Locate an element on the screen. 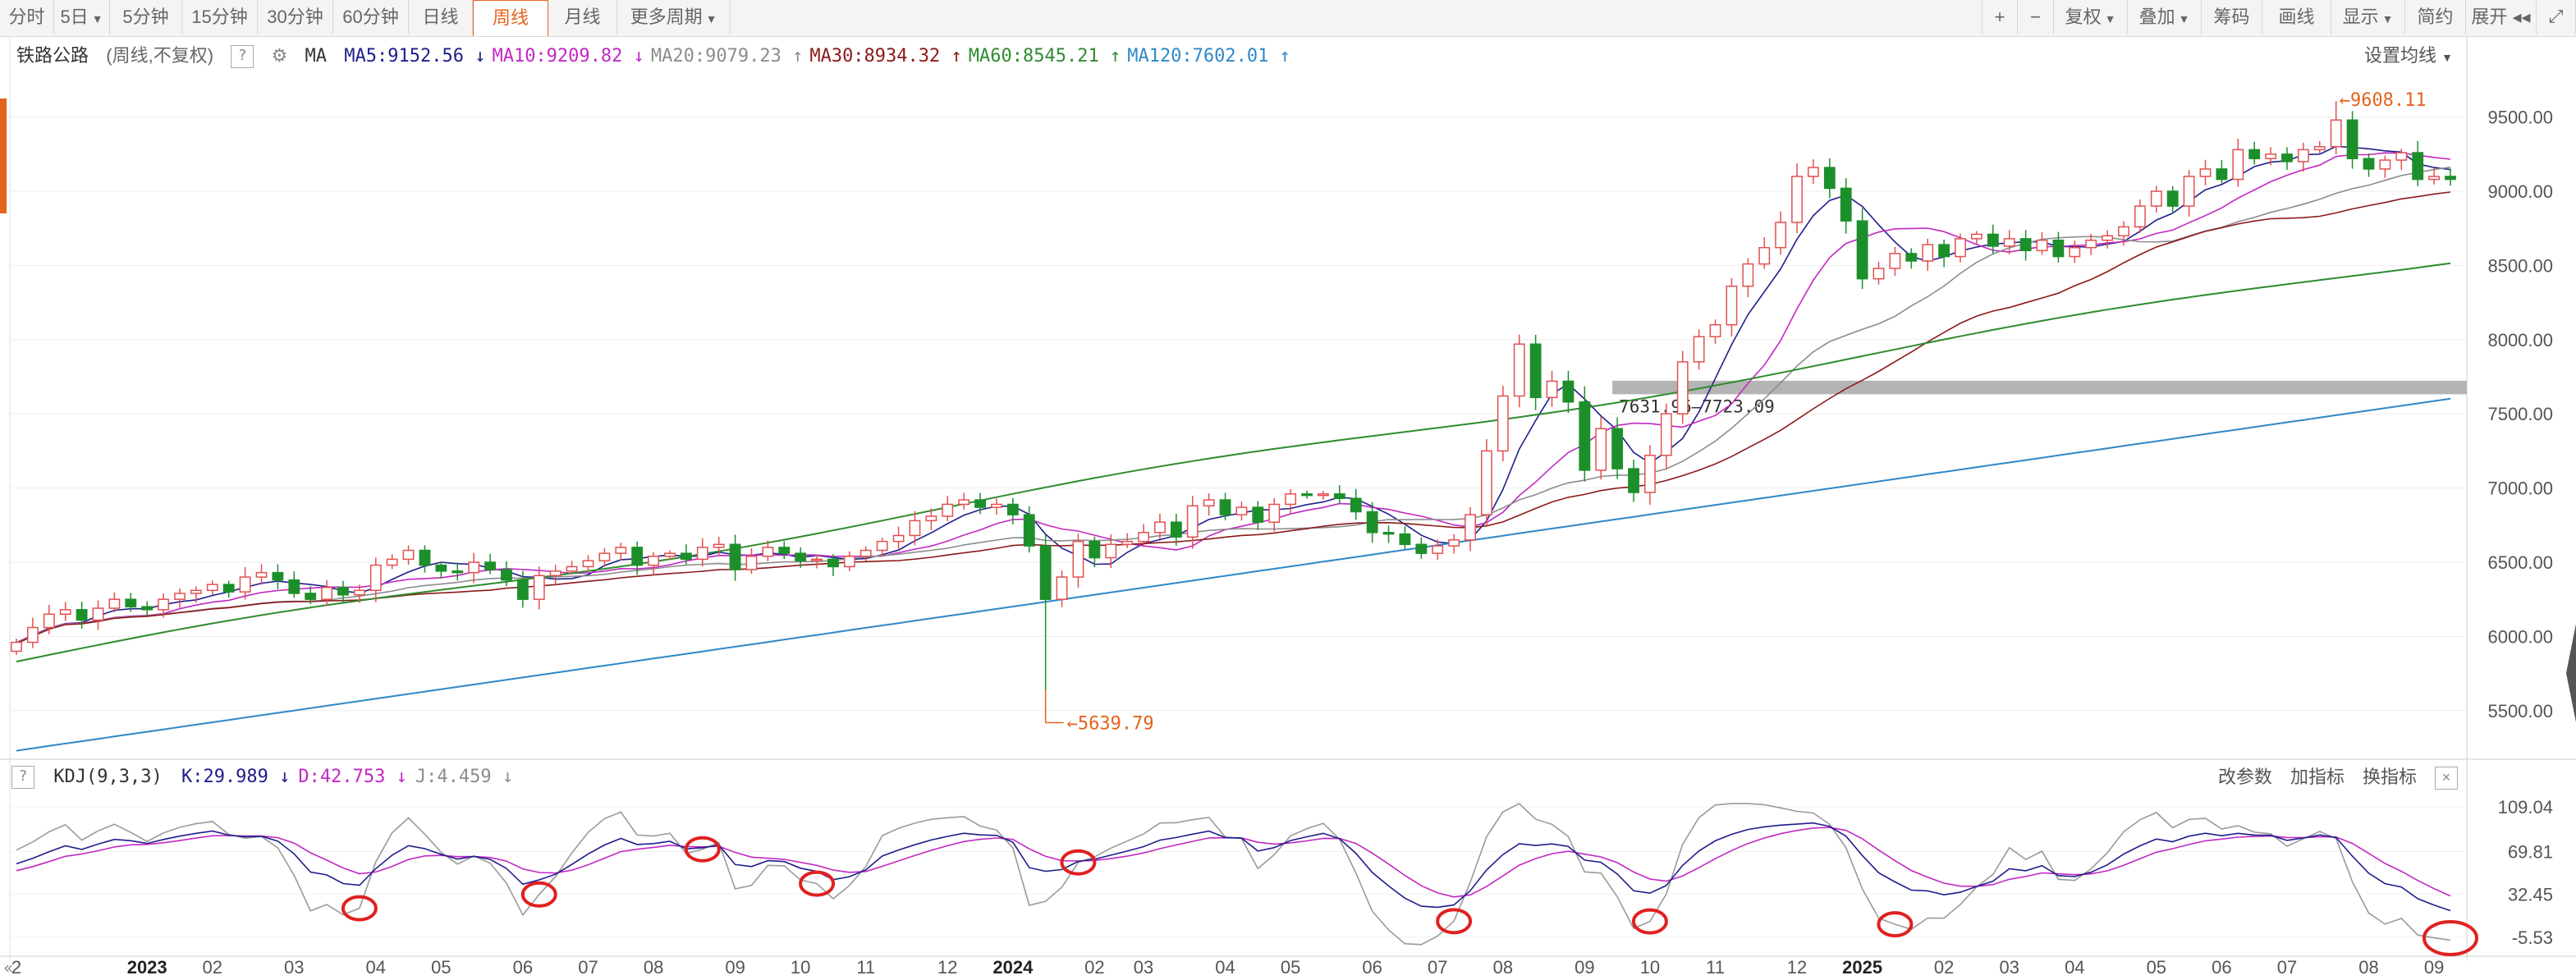  expand-arrows-icon: ⤢ is located at coordinates (2556, 17).